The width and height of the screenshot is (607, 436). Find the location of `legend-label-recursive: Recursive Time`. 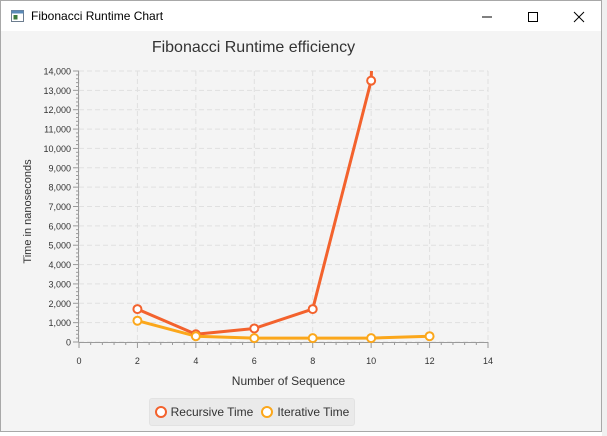

legend-label-recursive: Recursive Time is located at coordinates (212, 412).